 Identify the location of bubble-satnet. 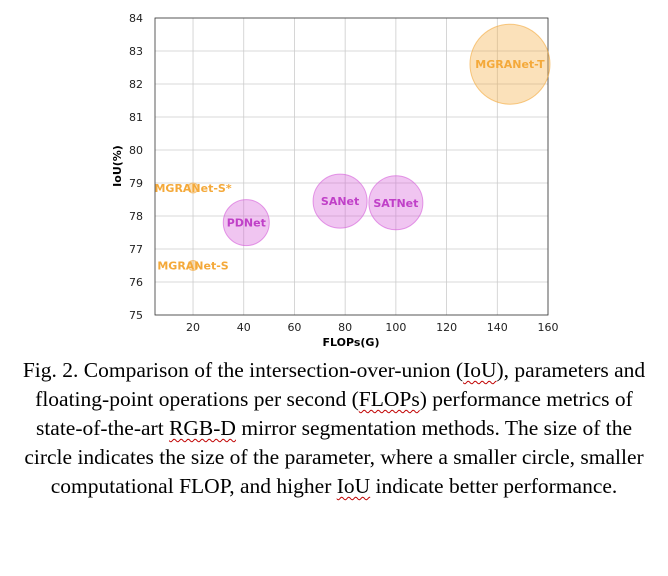
(396, 203).